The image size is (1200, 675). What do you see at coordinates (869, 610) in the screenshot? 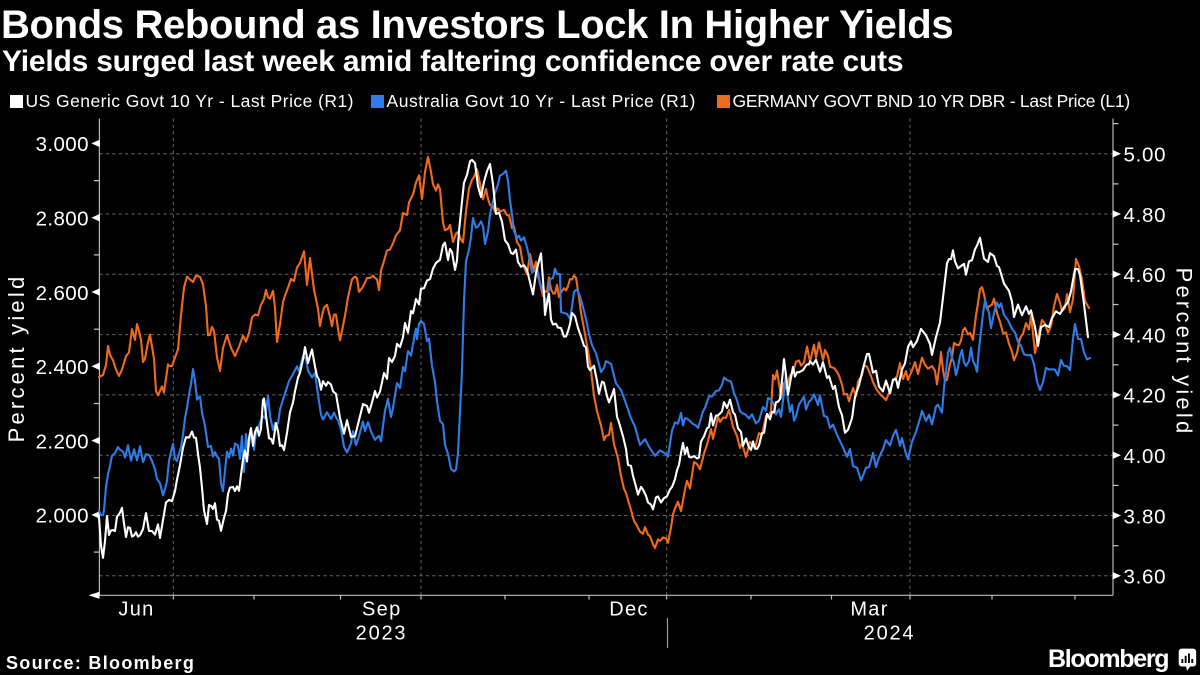
I see `svg-text: Mar` at bounding box center [869, 610].